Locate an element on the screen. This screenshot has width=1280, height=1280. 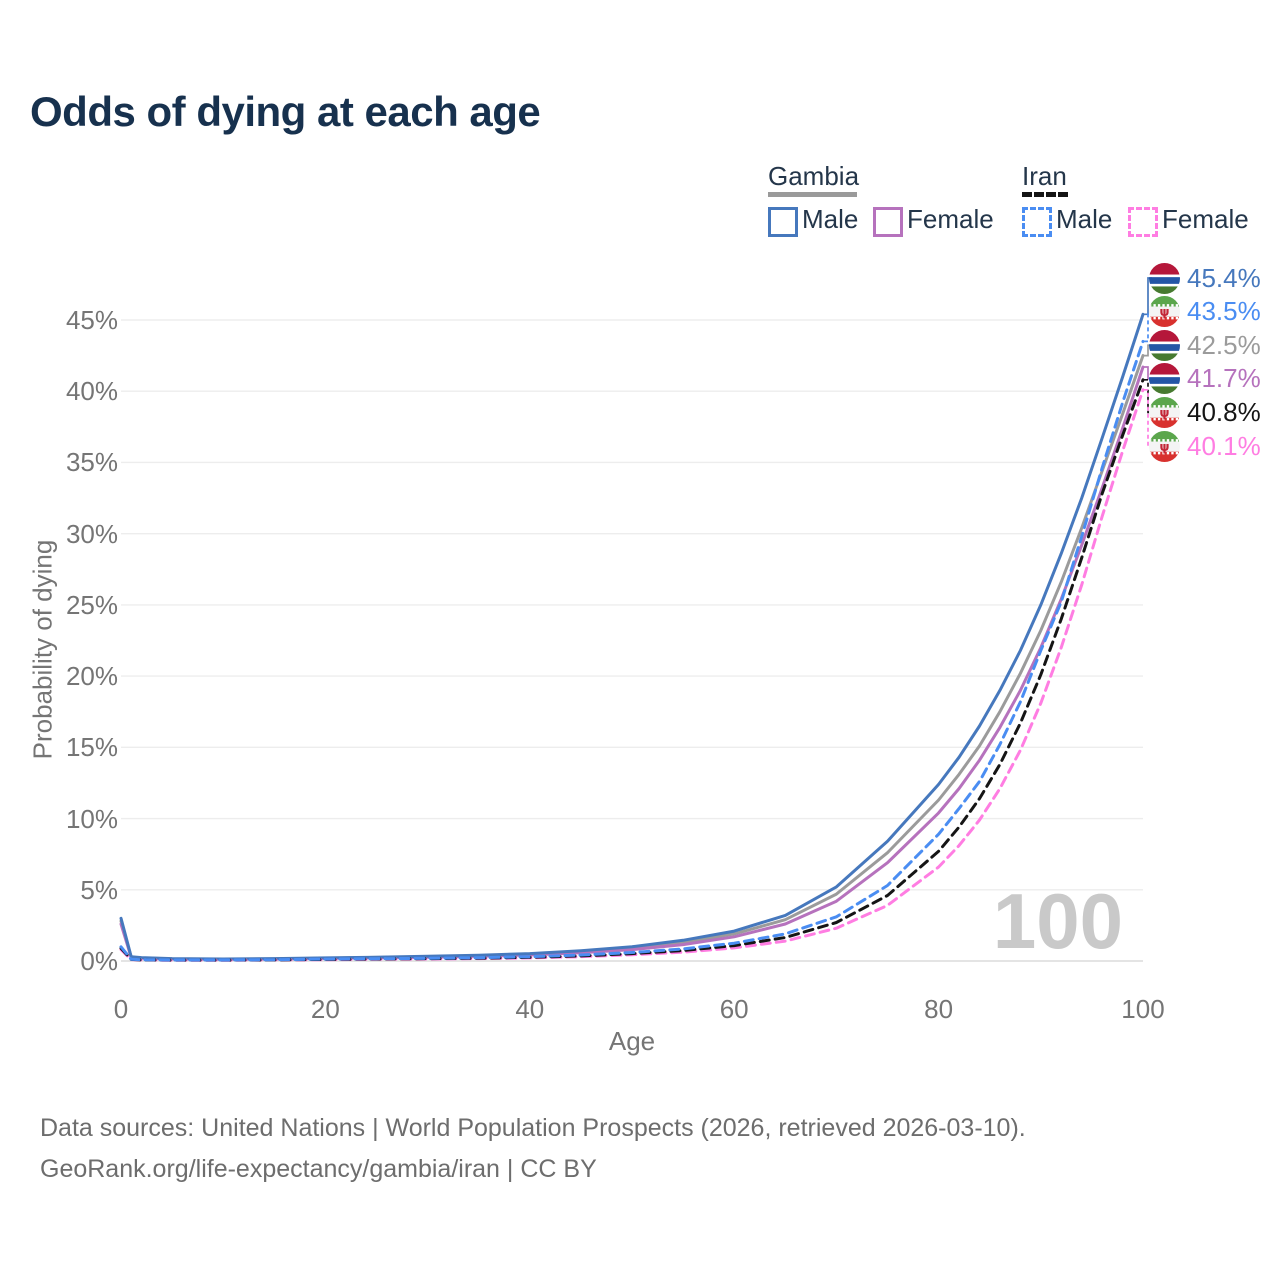
y-tick-15%: 15% is located at coordinates (91, 747).